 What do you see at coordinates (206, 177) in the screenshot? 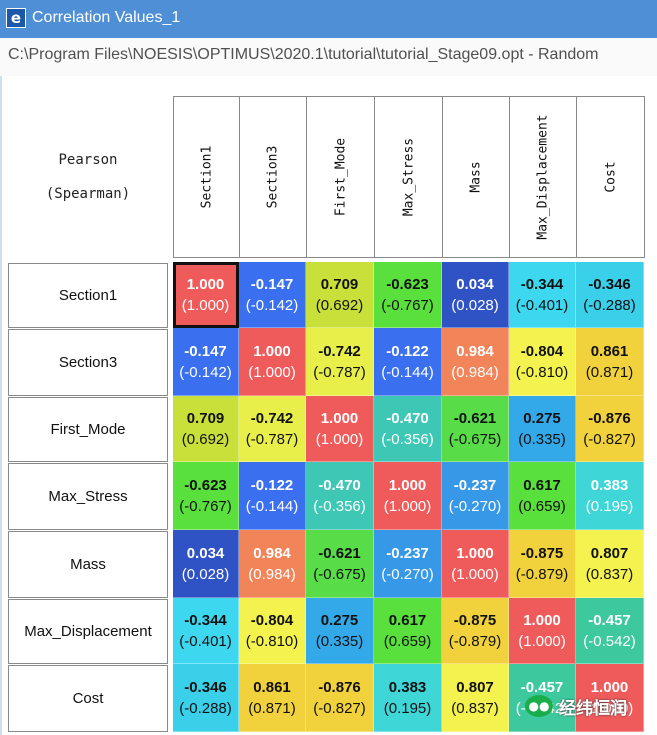
I see `column-header-section1: Section1` at bounding box center [206, 177].